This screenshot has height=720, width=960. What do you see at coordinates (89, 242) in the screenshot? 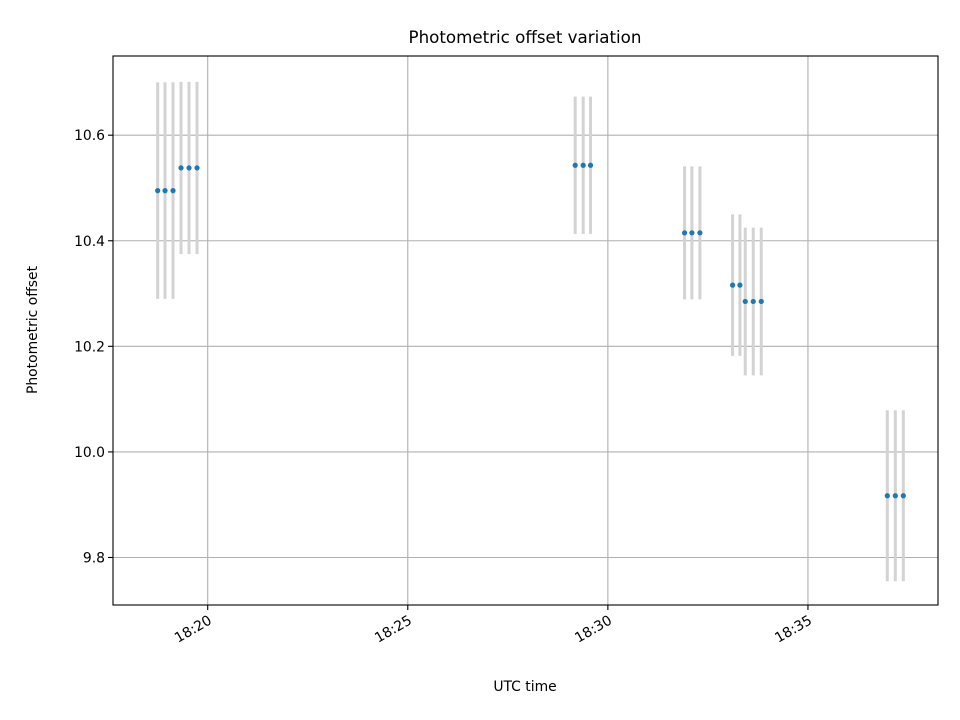
I see `y-tick-label: 10.4` at bounding box center [89, 242].